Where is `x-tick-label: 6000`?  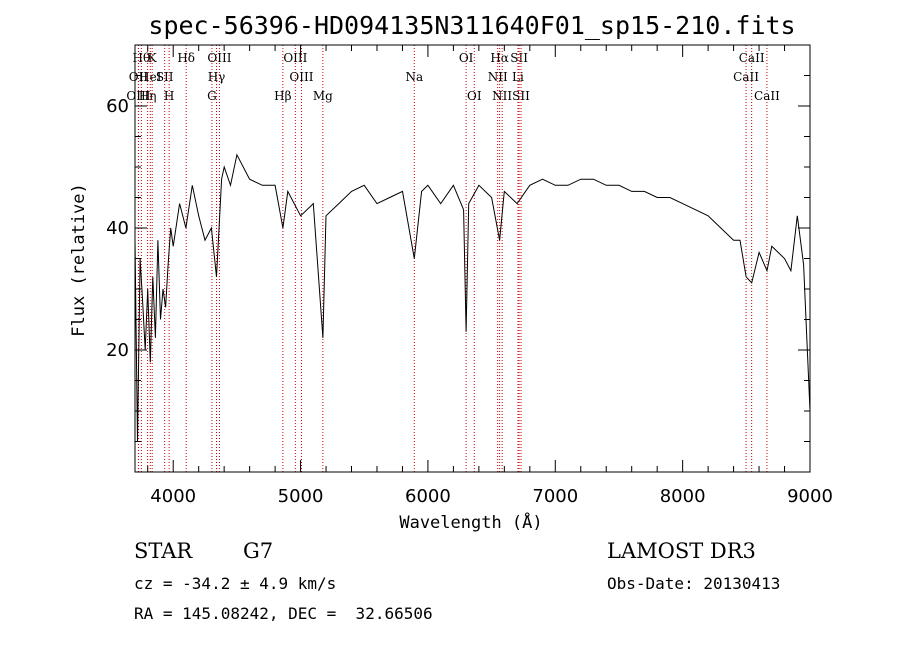
x-tick-label: 6000 is located at coordinates (428, 496).